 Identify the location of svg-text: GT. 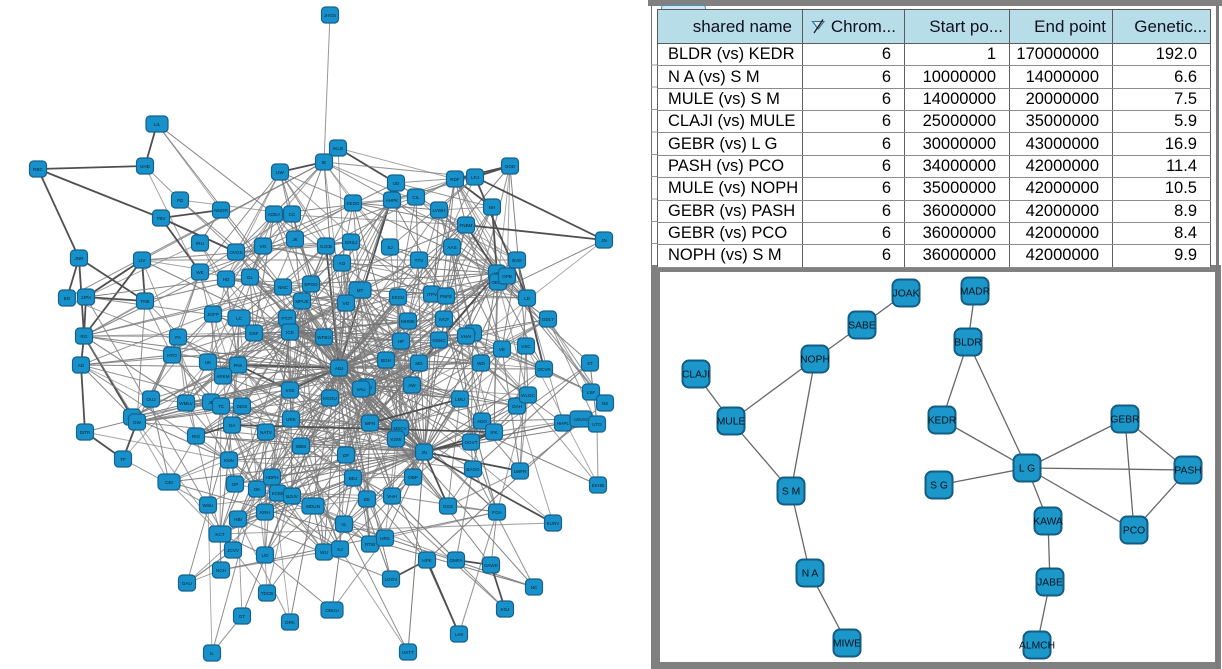
(242, 616).